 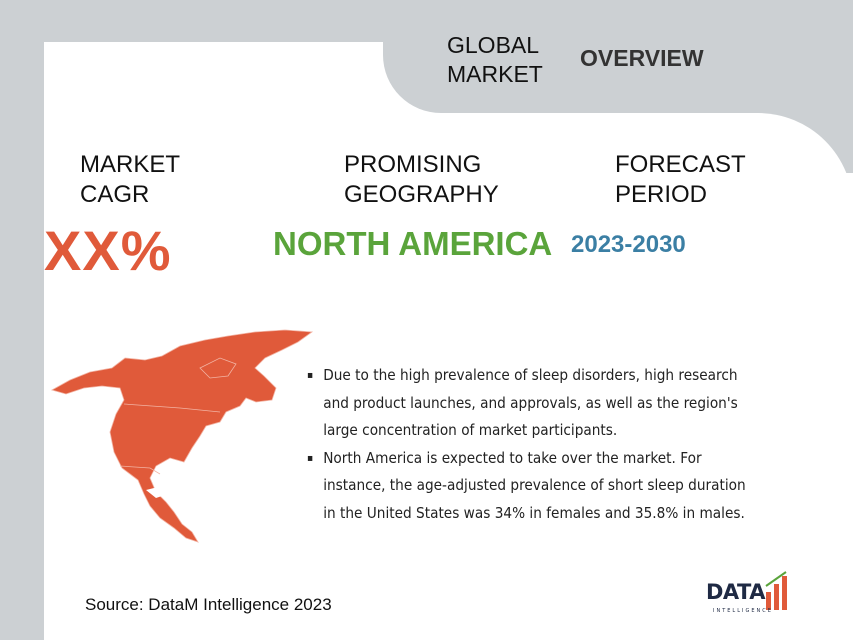 I want to click on datam-logo: DATA INTELLIGENCE, so click(x=751, y=595).